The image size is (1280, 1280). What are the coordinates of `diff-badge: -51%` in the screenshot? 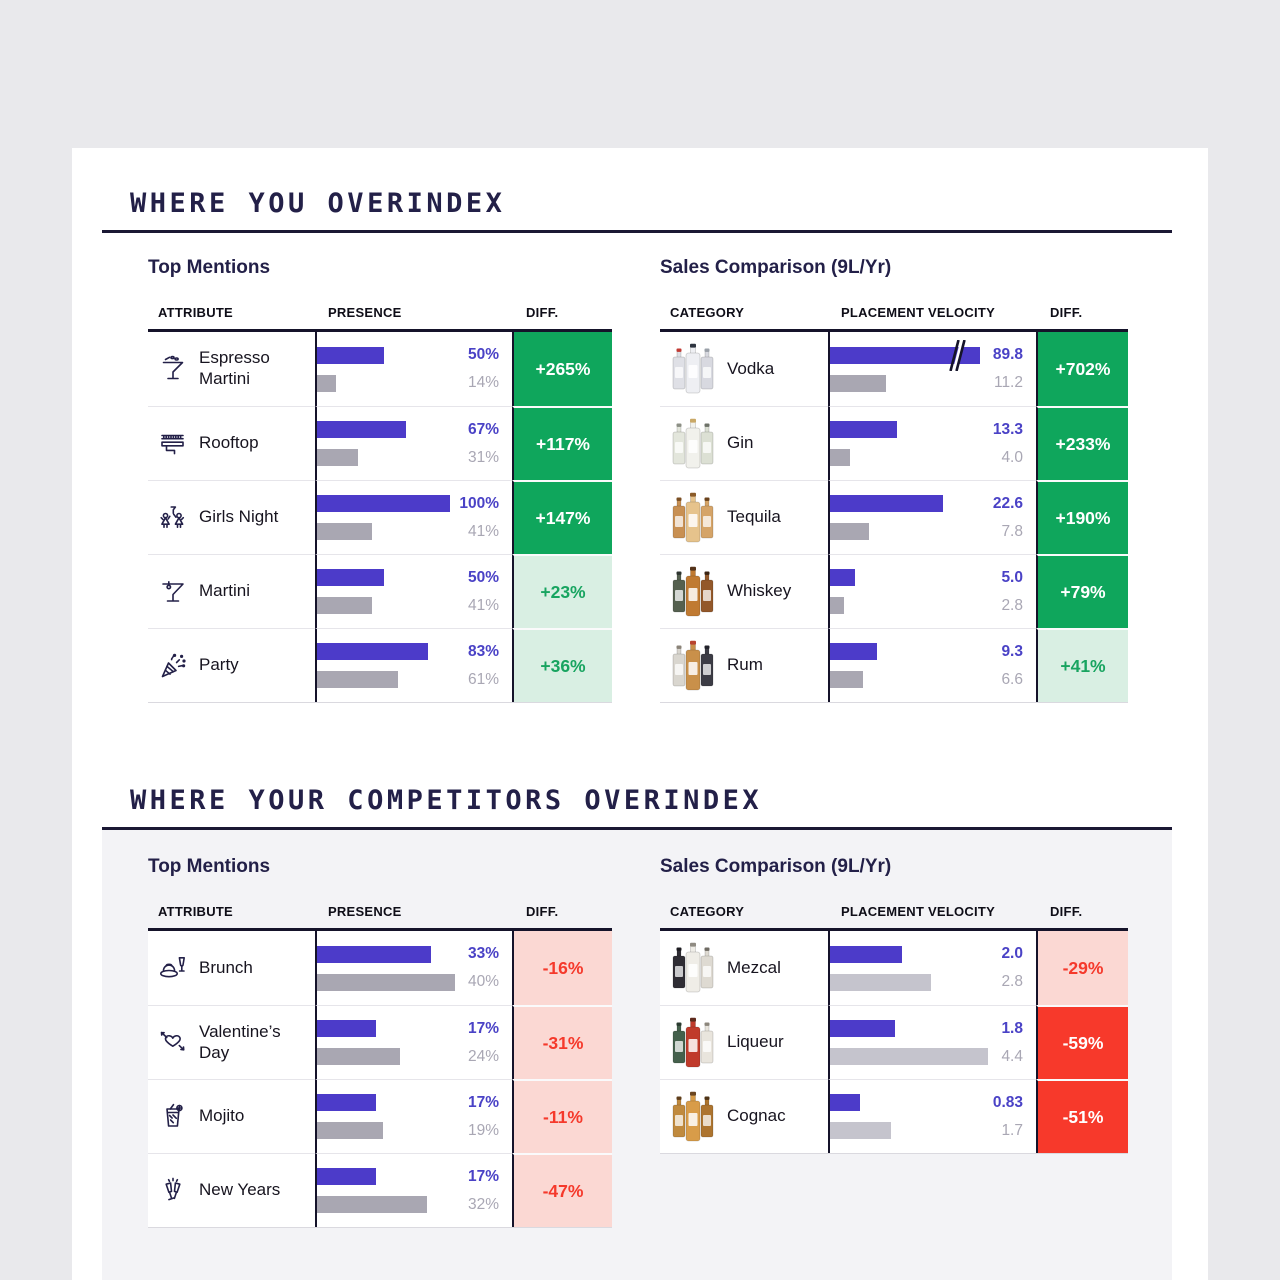 It's located at (1082, 1116).